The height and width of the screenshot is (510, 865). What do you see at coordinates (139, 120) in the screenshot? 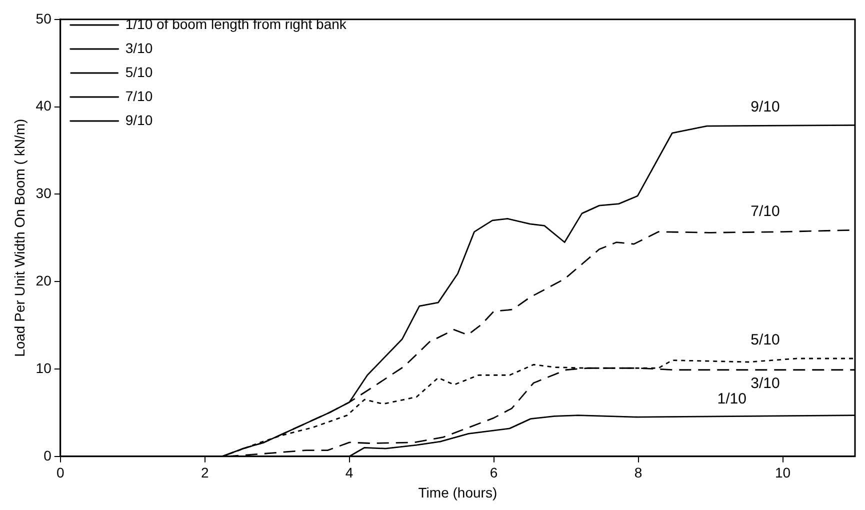
I see `legend-label: 9/10` at bounding box center [139, 120].